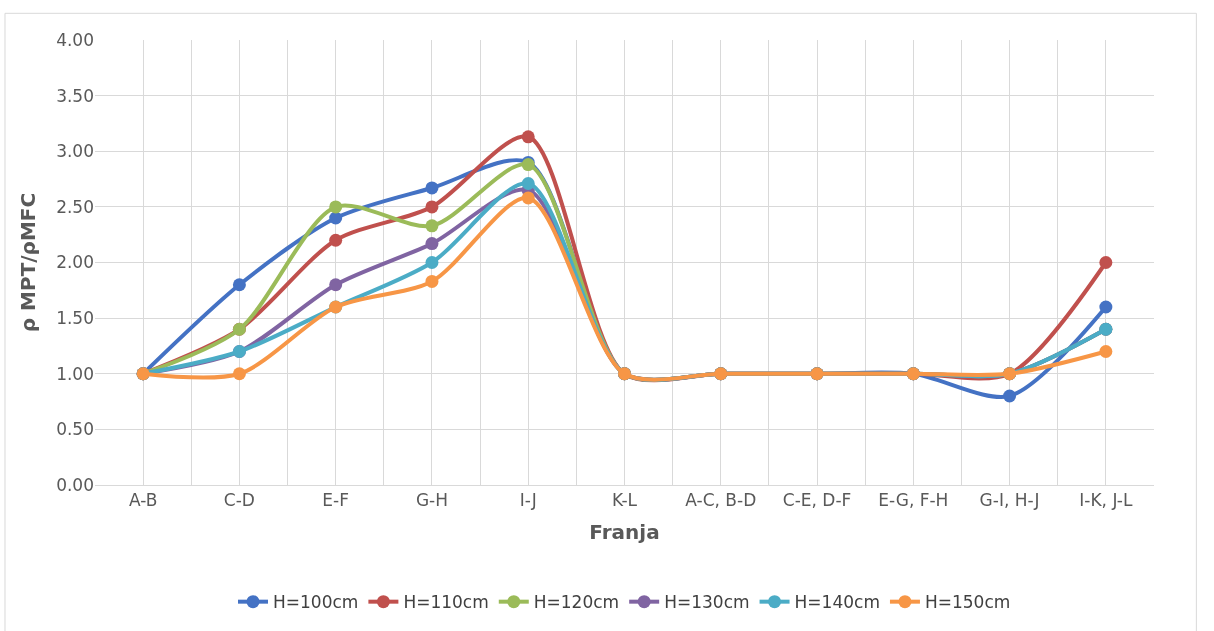  Describe the element at coordinates (707, 602) in the screenshot. I see `legend-label: H=130cm` at that location.